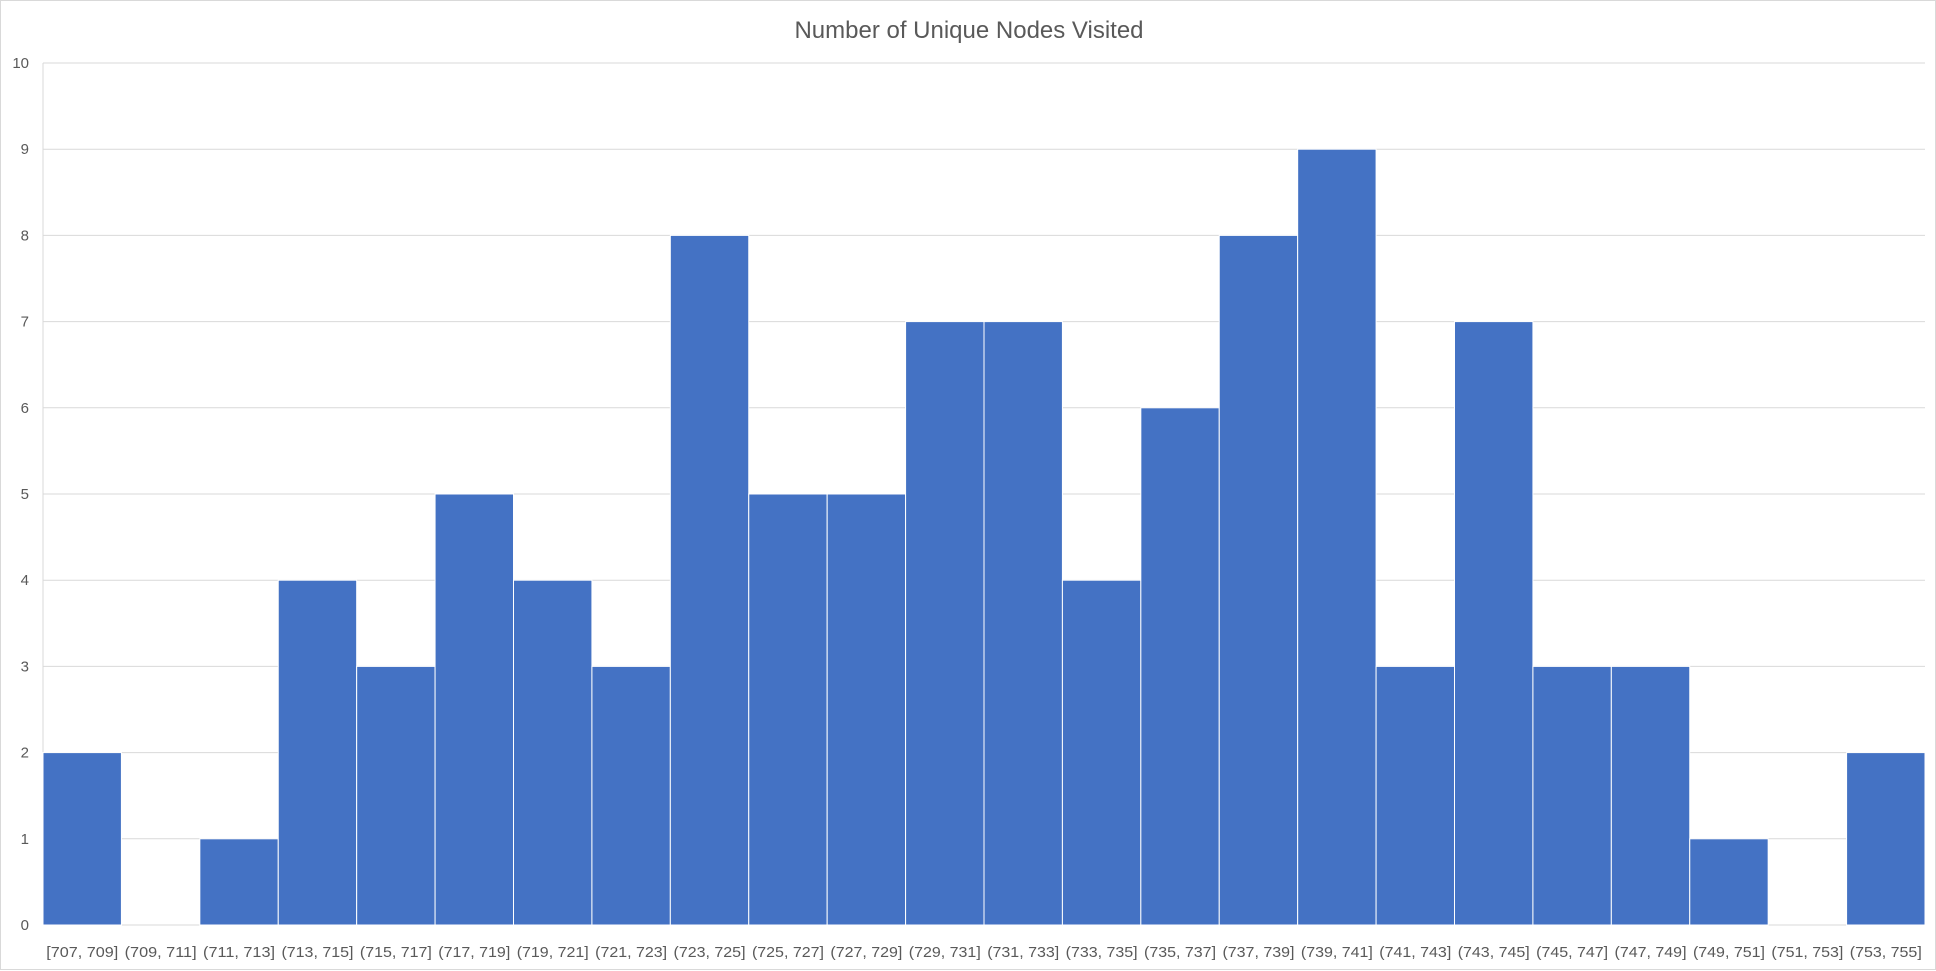  What do you see at coordinates (25, 494) in the screenshot?
I see `y-tick-label: 5` at bounding box center [25, 494].